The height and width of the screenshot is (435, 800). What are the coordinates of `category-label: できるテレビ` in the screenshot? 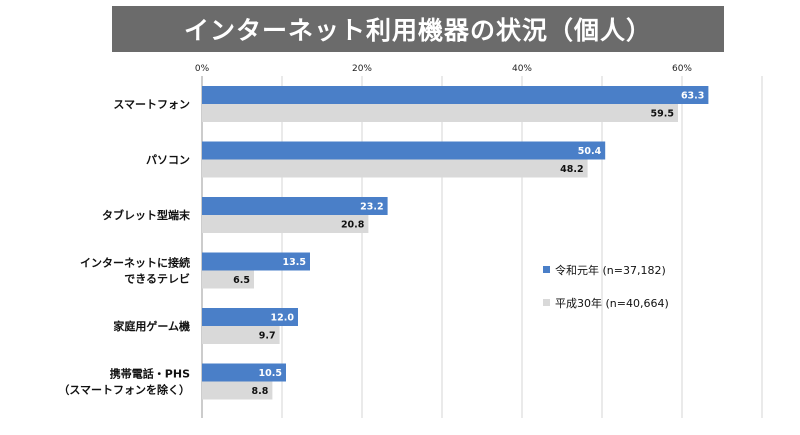 It's located at (157, 279).